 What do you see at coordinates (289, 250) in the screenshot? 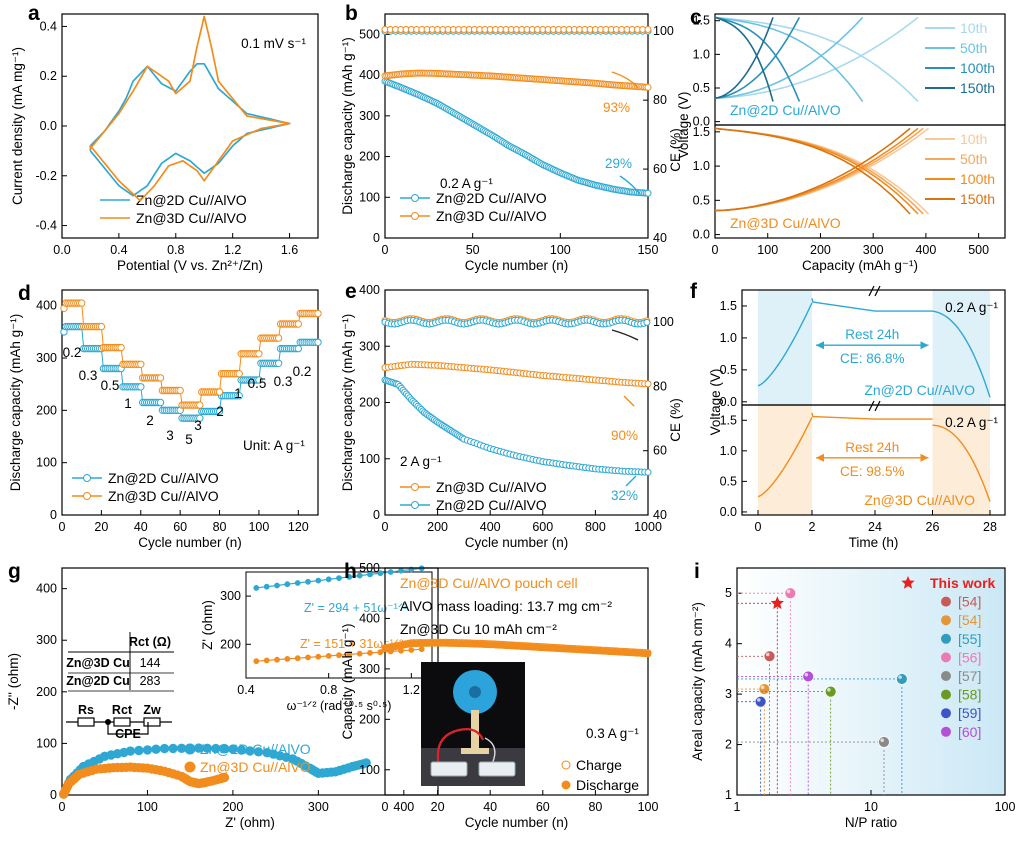
I see `x-tick-label: 1.6` at bounding box center [289, 250].